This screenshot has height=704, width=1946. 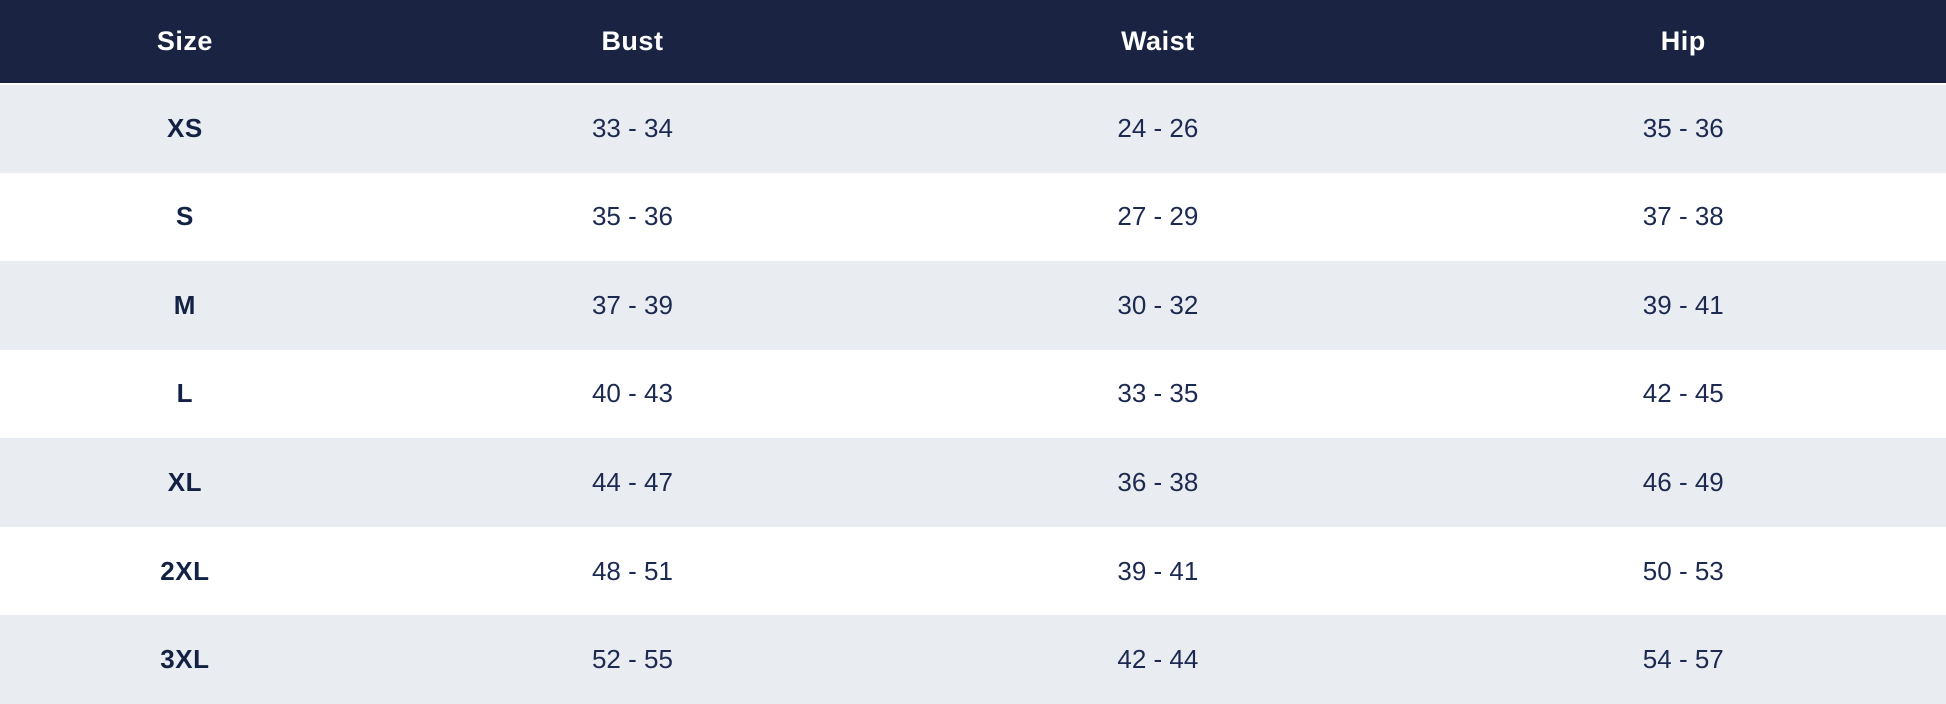 What do you see at coordinates (1683, 393) in the screenshot?
I see `hip-value: 42 - 45` at bounding box center [1683, 393].